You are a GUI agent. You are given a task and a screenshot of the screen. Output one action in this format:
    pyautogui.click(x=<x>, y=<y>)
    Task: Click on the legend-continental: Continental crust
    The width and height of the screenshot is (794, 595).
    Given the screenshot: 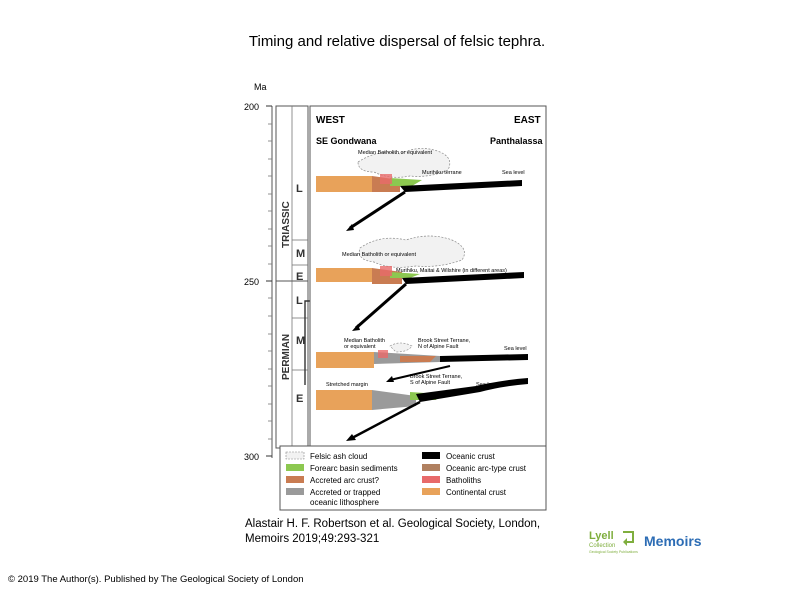 What is the action you would take?
    pyautogui.click(x=476, y=492)
    